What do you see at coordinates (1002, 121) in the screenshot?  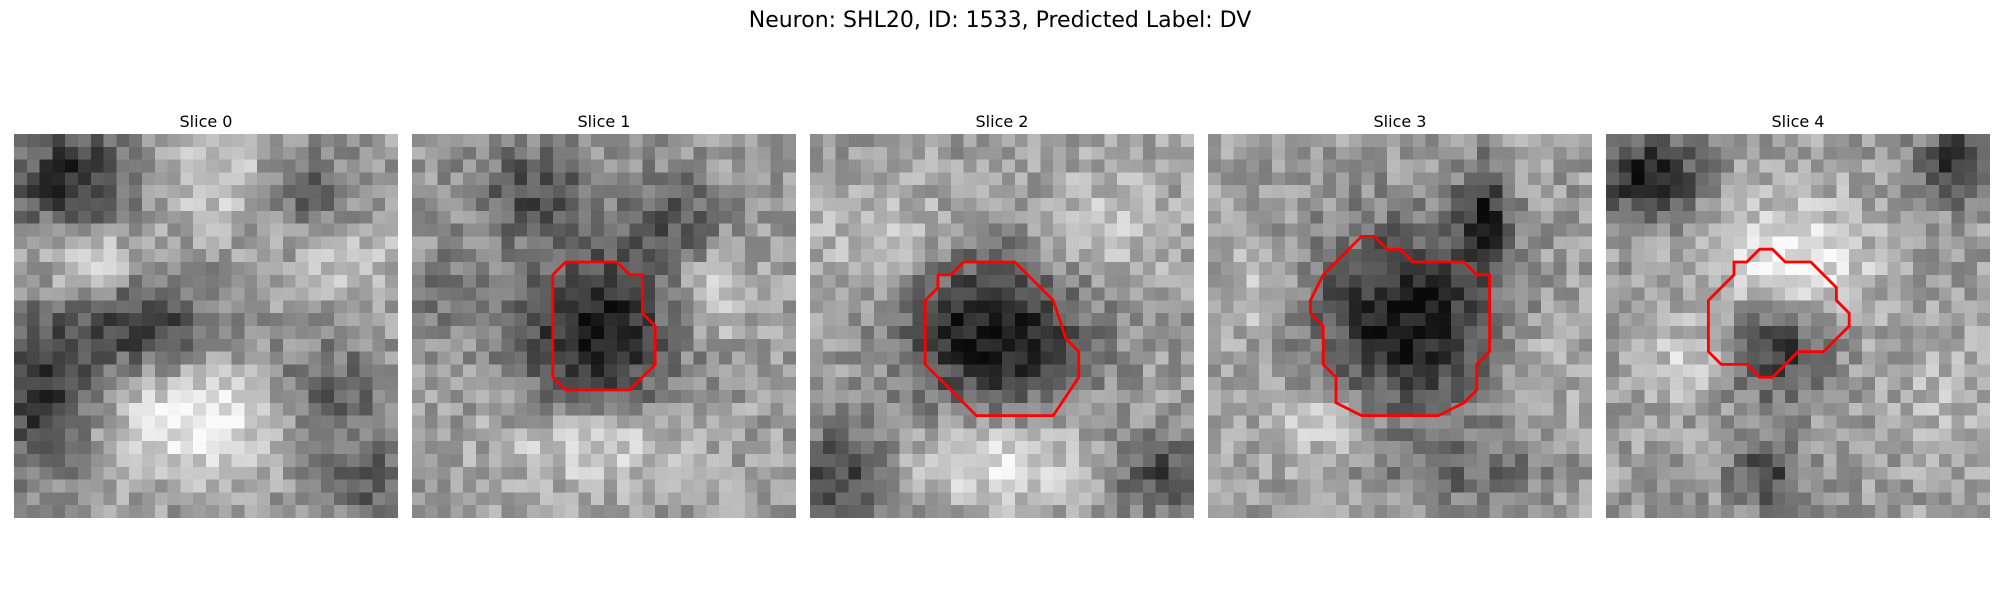 I see `slice-2-title: Slice 2` at bounding box center [1002, 121].